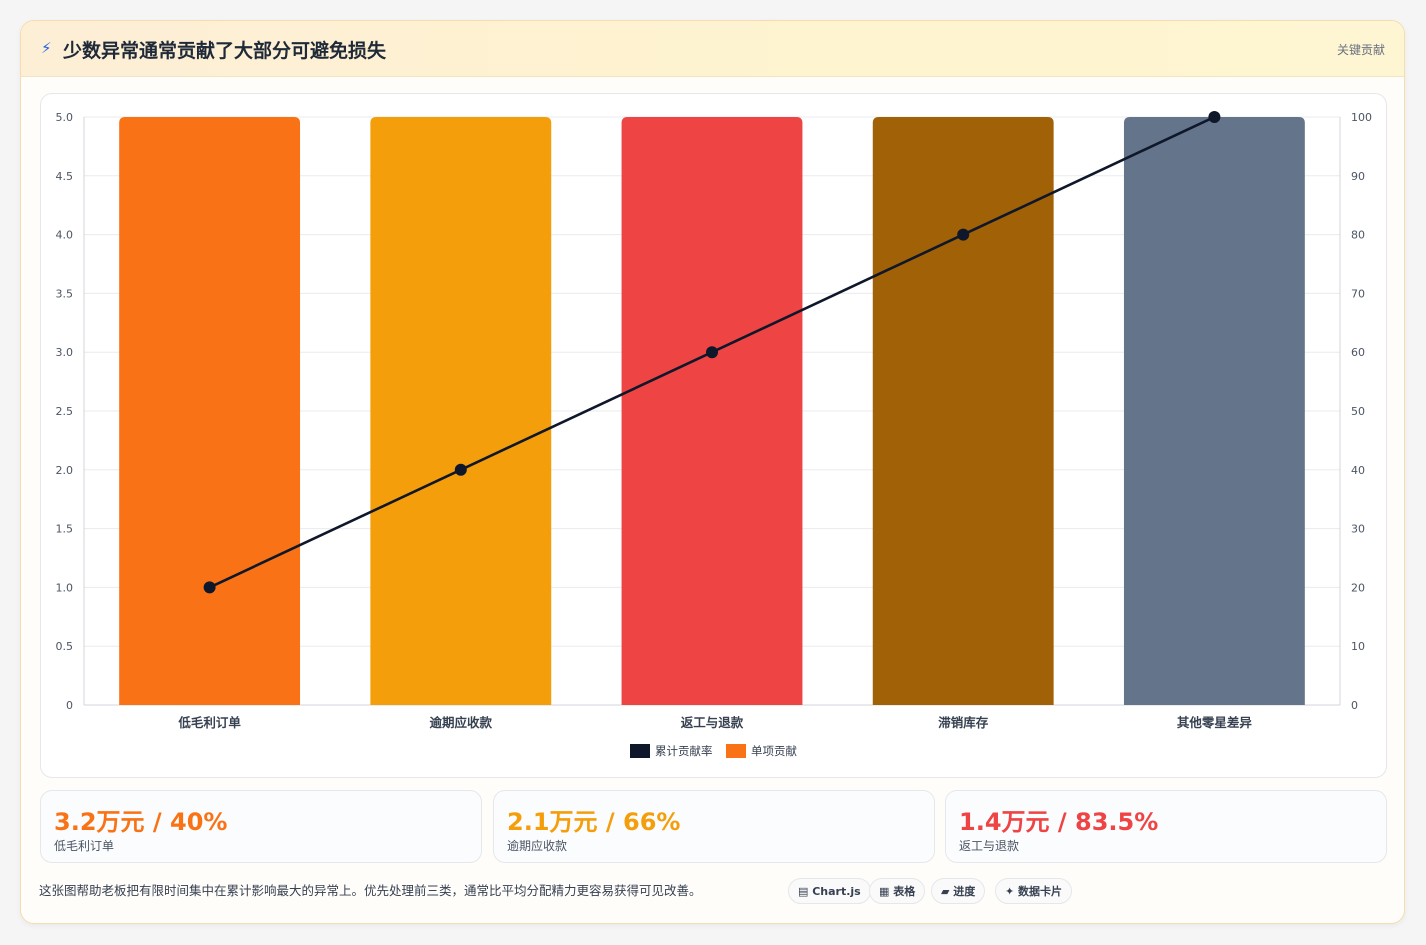 The height and width of the screenshot is (945, 1426). Describe the element at coordinates (46, 48) in the screenshot. I see `lightning-icon: ⚡` at that location.